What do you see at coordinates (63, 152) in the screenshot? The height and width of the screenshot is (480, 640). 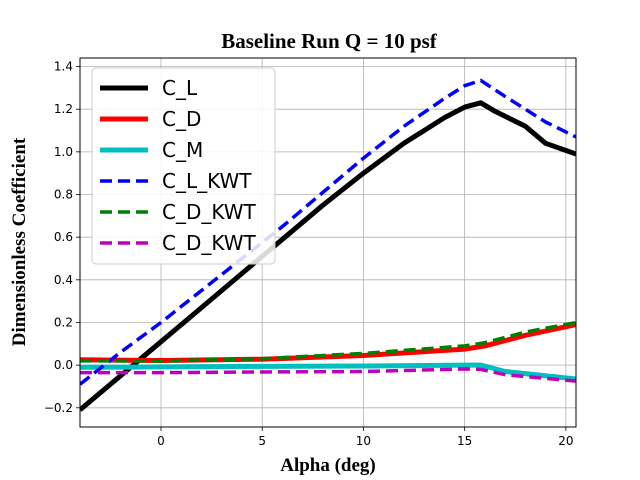 I see `y-tick-label: 1.0` at bounding box center [63, 152].